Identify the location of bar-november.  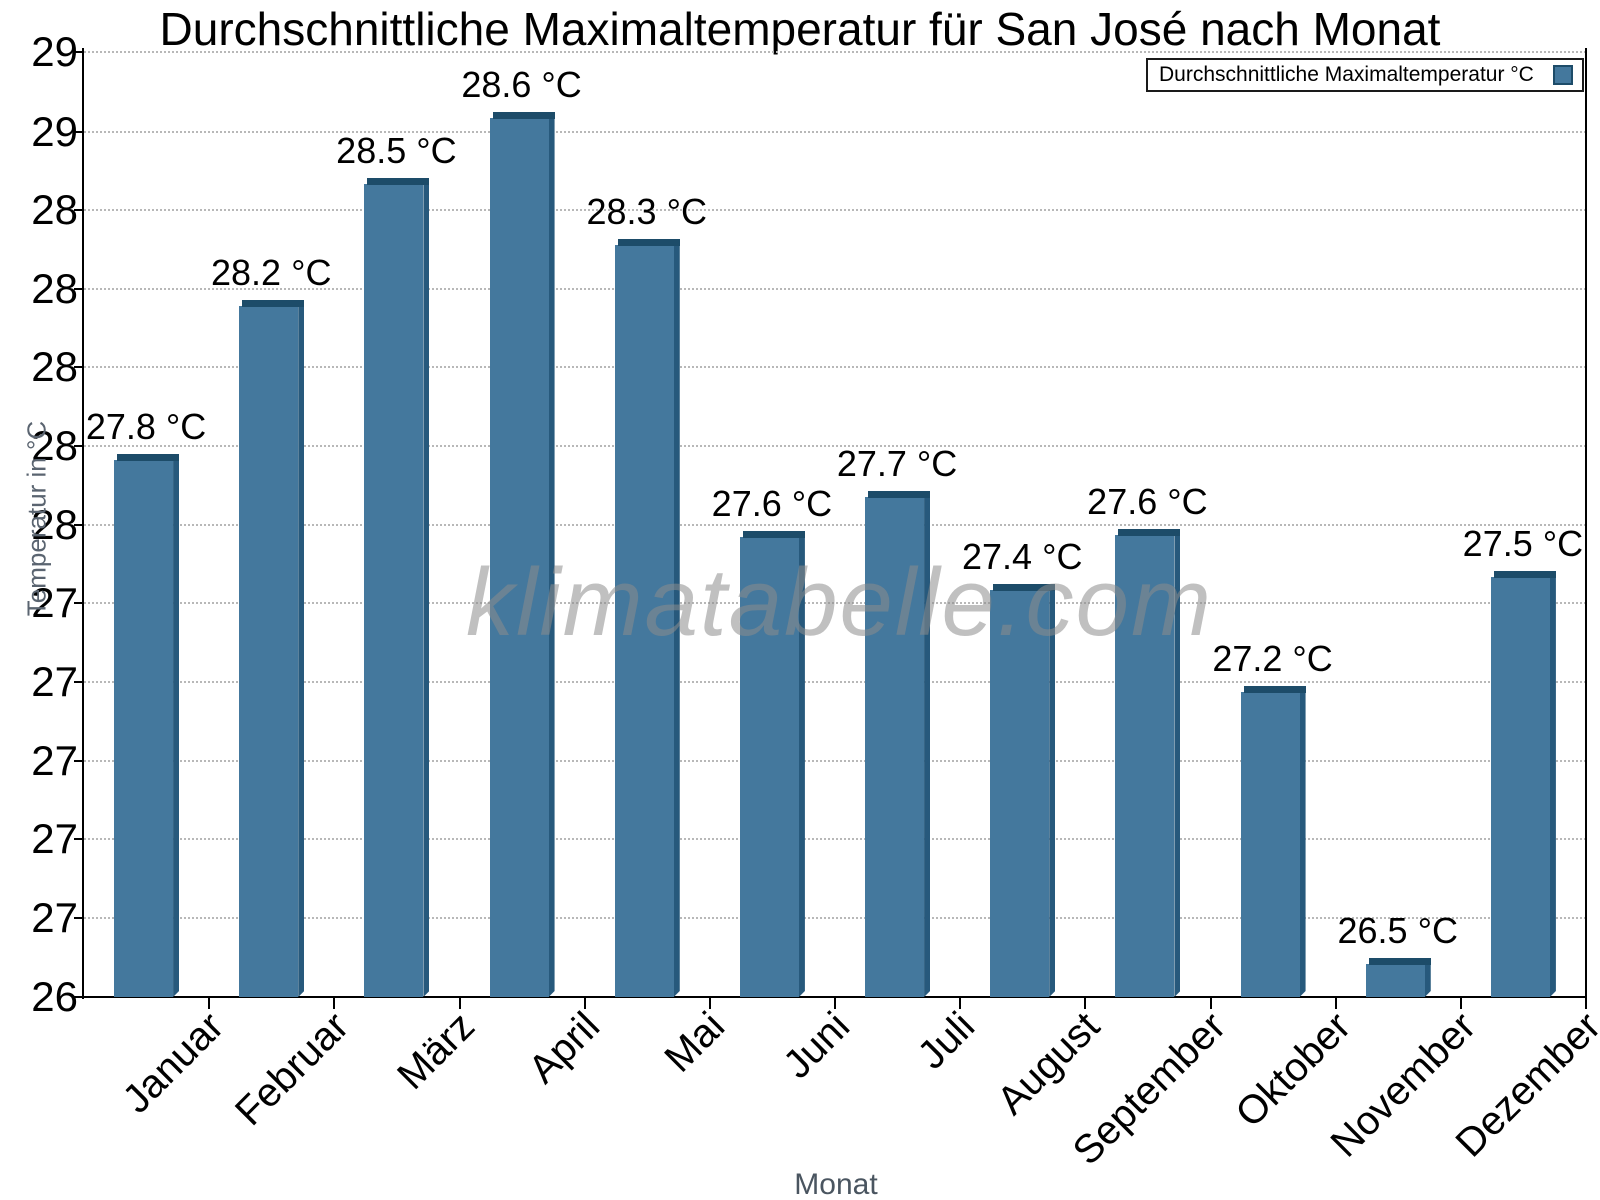
(1398, 977).